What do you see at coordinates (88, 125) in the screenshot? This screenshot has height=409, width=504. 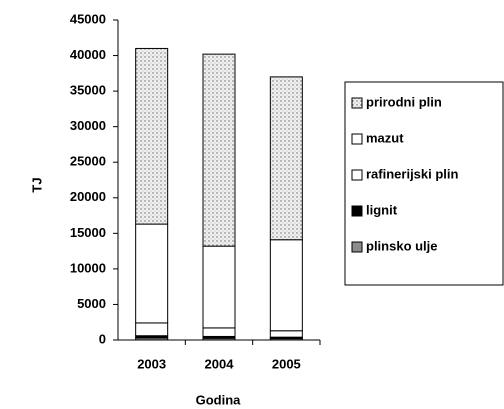 I see `y-tick-label: 30000` at bounding box center [88, 125].